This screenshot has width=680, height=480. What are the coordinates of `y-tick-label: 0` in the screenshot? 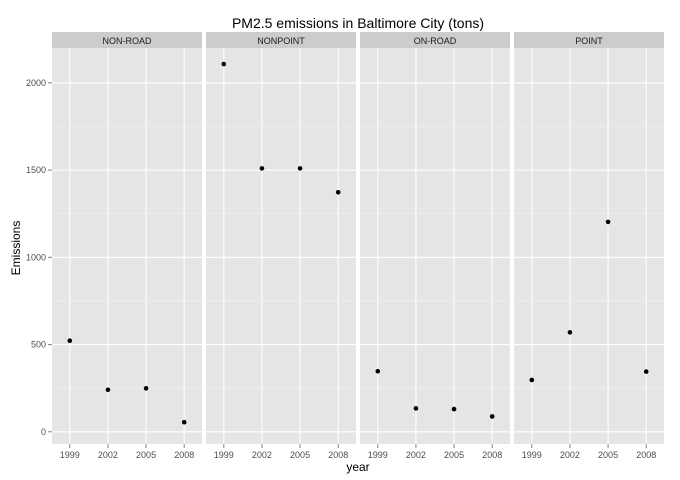 It's located at (43, 432).